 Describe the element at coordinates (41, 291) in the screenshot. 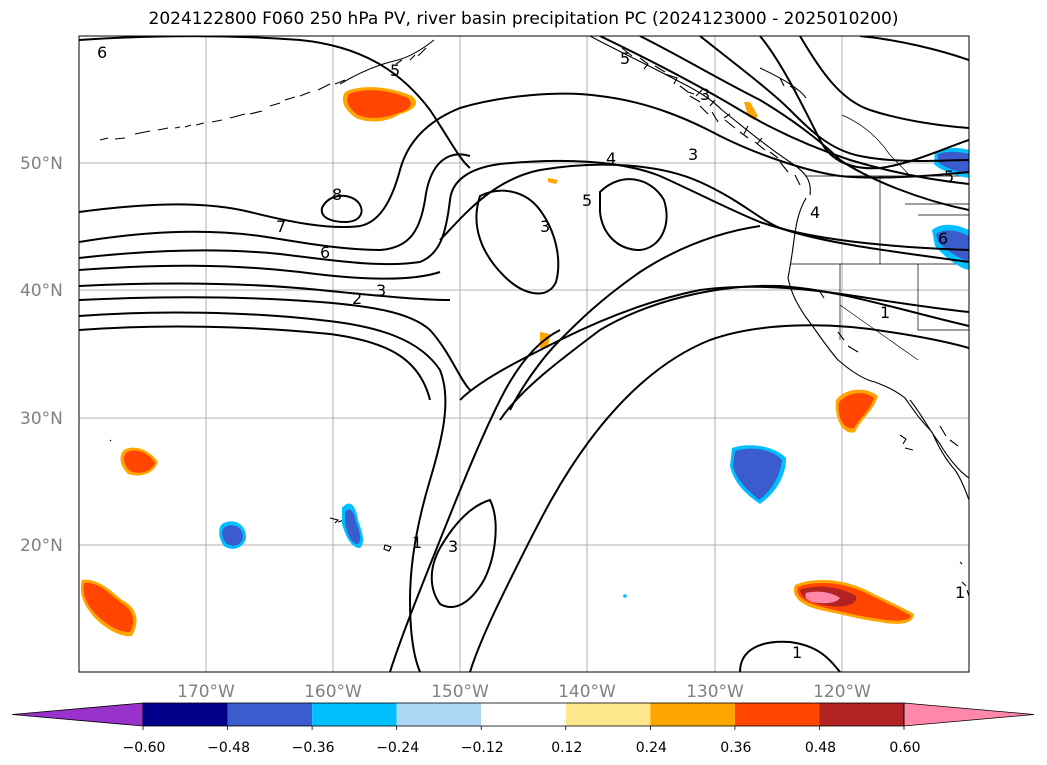

I see `lat-label: 40°N` at that location.